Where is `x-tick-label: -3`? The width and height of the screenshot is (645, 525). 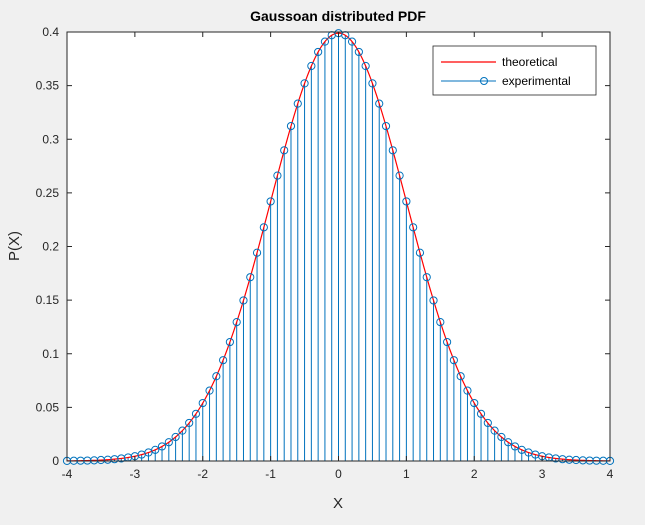
x-tick-label: -3 is located at coordinates (135, 474).